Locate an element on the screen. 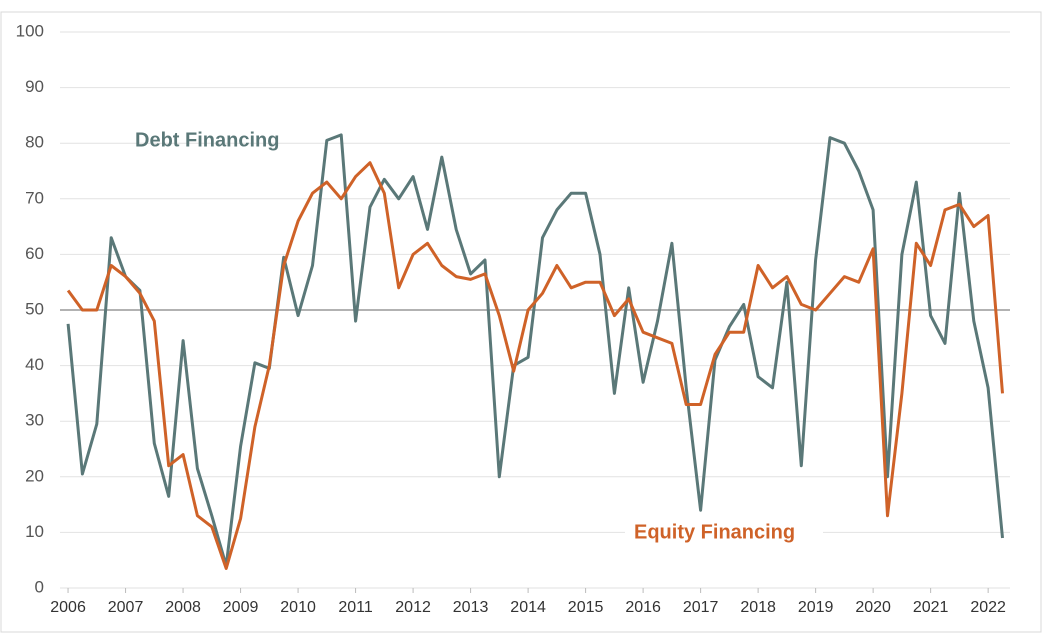 Image resolution: width=1044 pixels, height=638 pixels. label-background is located at coordinates (724, 533).